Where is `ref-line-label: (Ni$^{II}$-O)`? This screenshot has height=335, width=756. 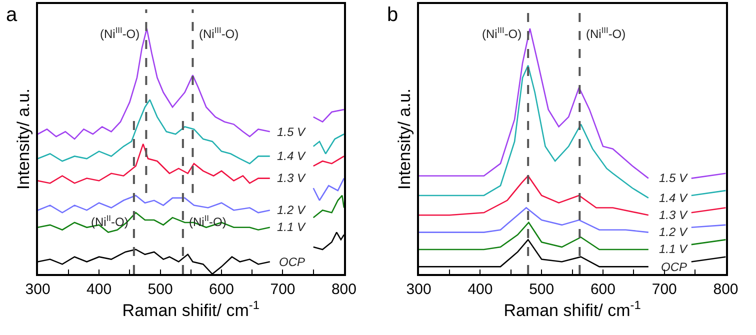 ref-line-label: (Ni$^{II}$-O) is located at coordinates (109, 221).